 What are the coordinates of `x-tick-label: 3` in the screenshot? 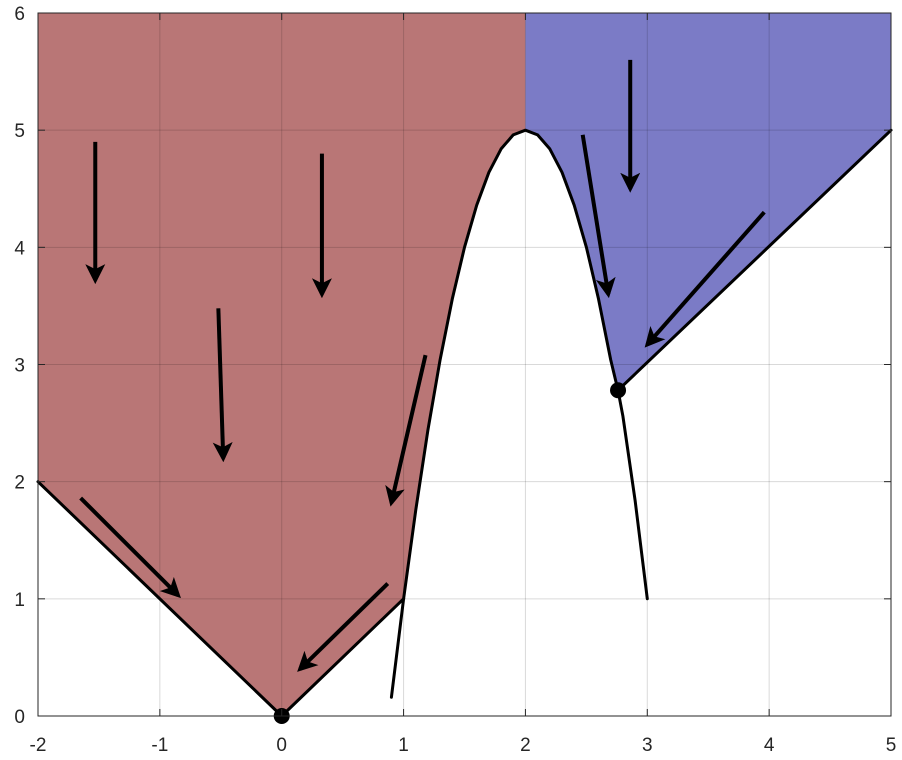 It's located at (647, 745).